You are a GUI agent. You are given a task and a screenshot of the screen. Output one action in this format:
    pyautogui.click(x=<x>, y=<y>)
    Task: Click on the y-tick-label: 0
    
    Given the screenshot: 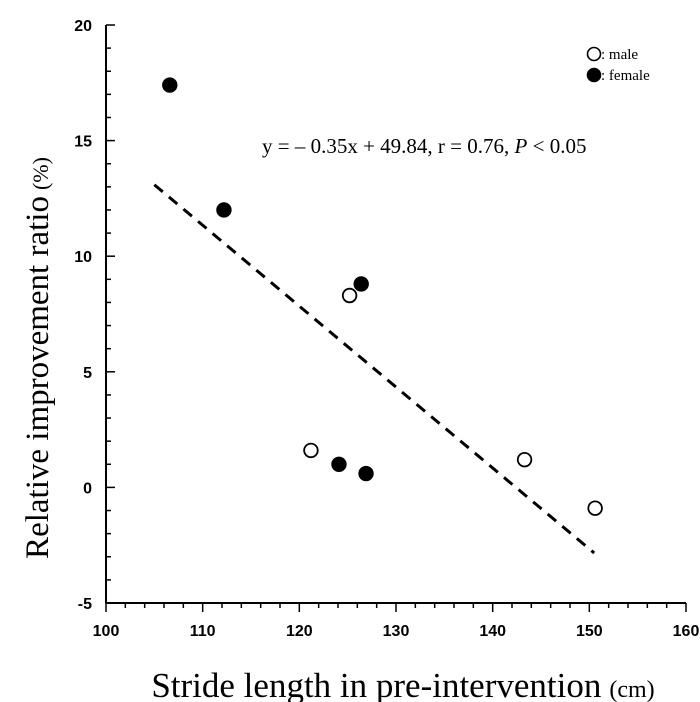 What is the action you would take?
    pyautogui.click(x=87, y=488)
    